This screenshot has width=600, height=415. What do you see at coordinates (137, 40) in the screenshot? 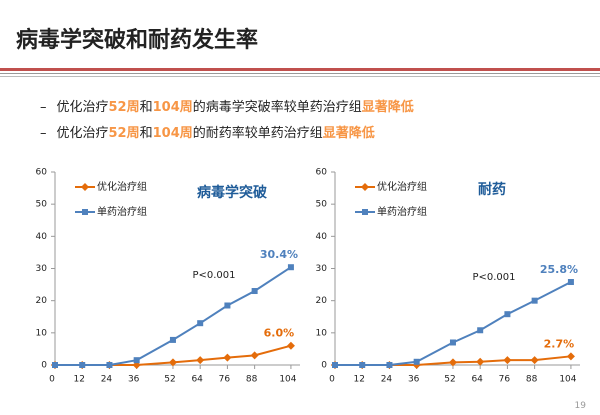
I see `slide-title: 病毒学突破和耐药发生率` at bounding box center [137, 40].